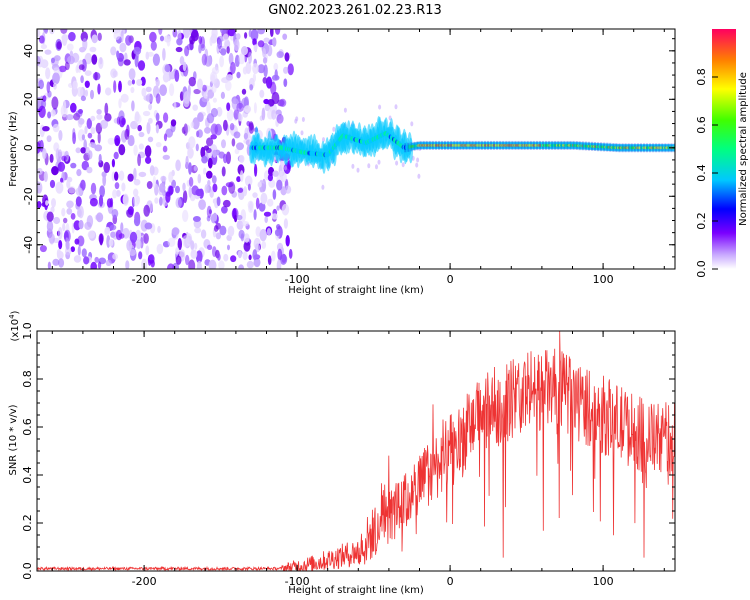  Describe the element at coordinates (27, 379) in the screenshot. I see `y-tick-label: 0.8` at that location.